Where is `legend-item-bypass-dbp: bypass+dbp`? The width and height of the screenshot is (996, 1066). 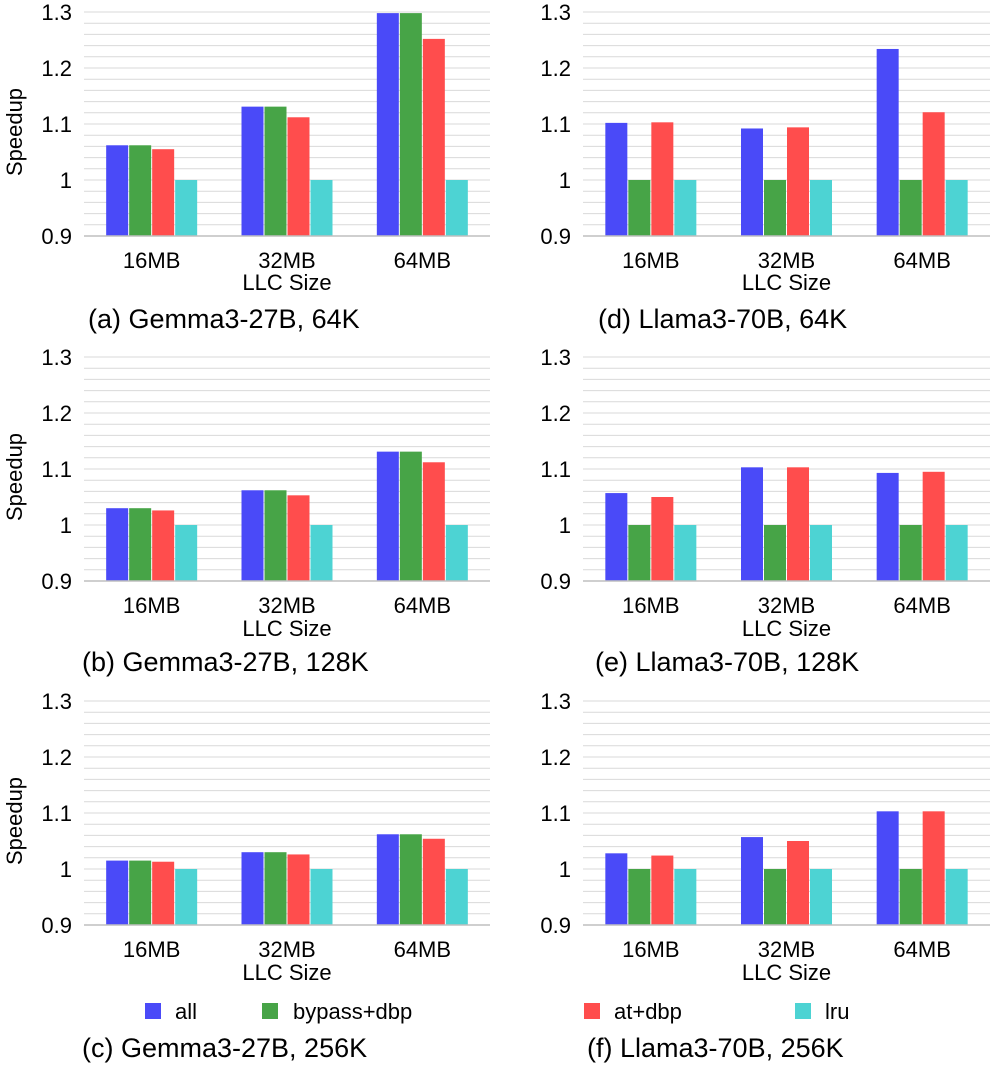 legend-item-bypass-dbp: bypass+dbp is located at coordinates (337, 1011).